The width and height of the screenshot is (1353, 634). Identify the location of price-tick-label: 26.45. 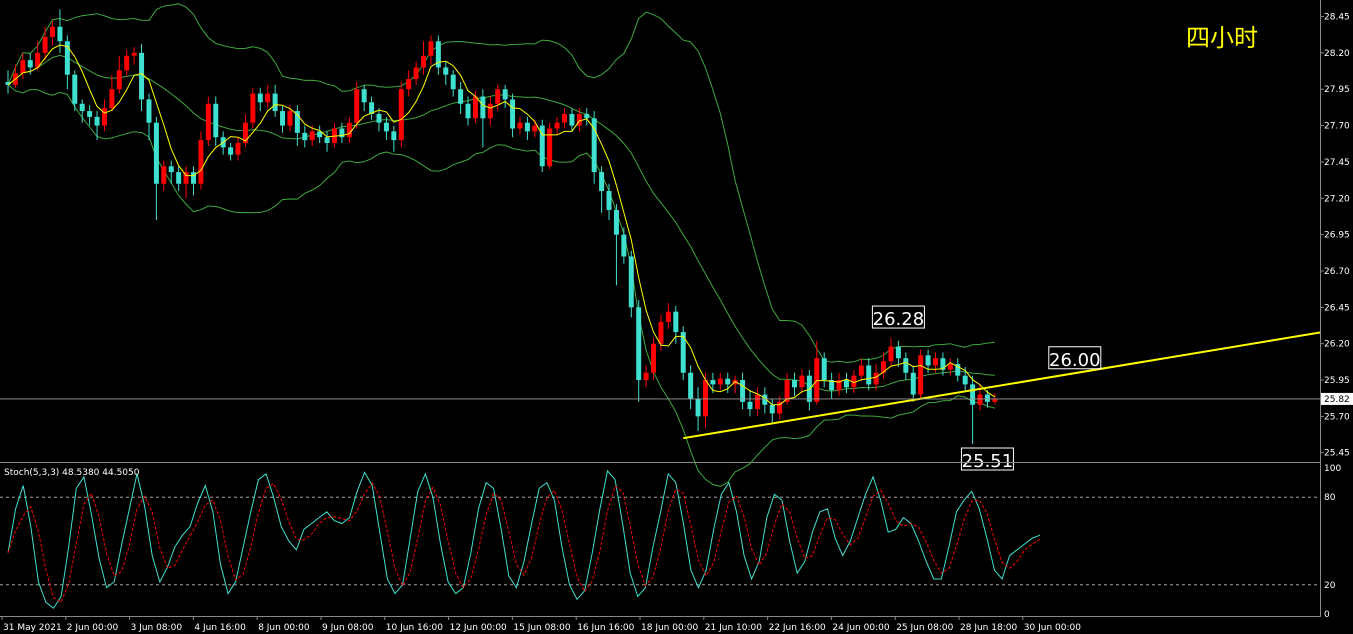
(1337, 308).